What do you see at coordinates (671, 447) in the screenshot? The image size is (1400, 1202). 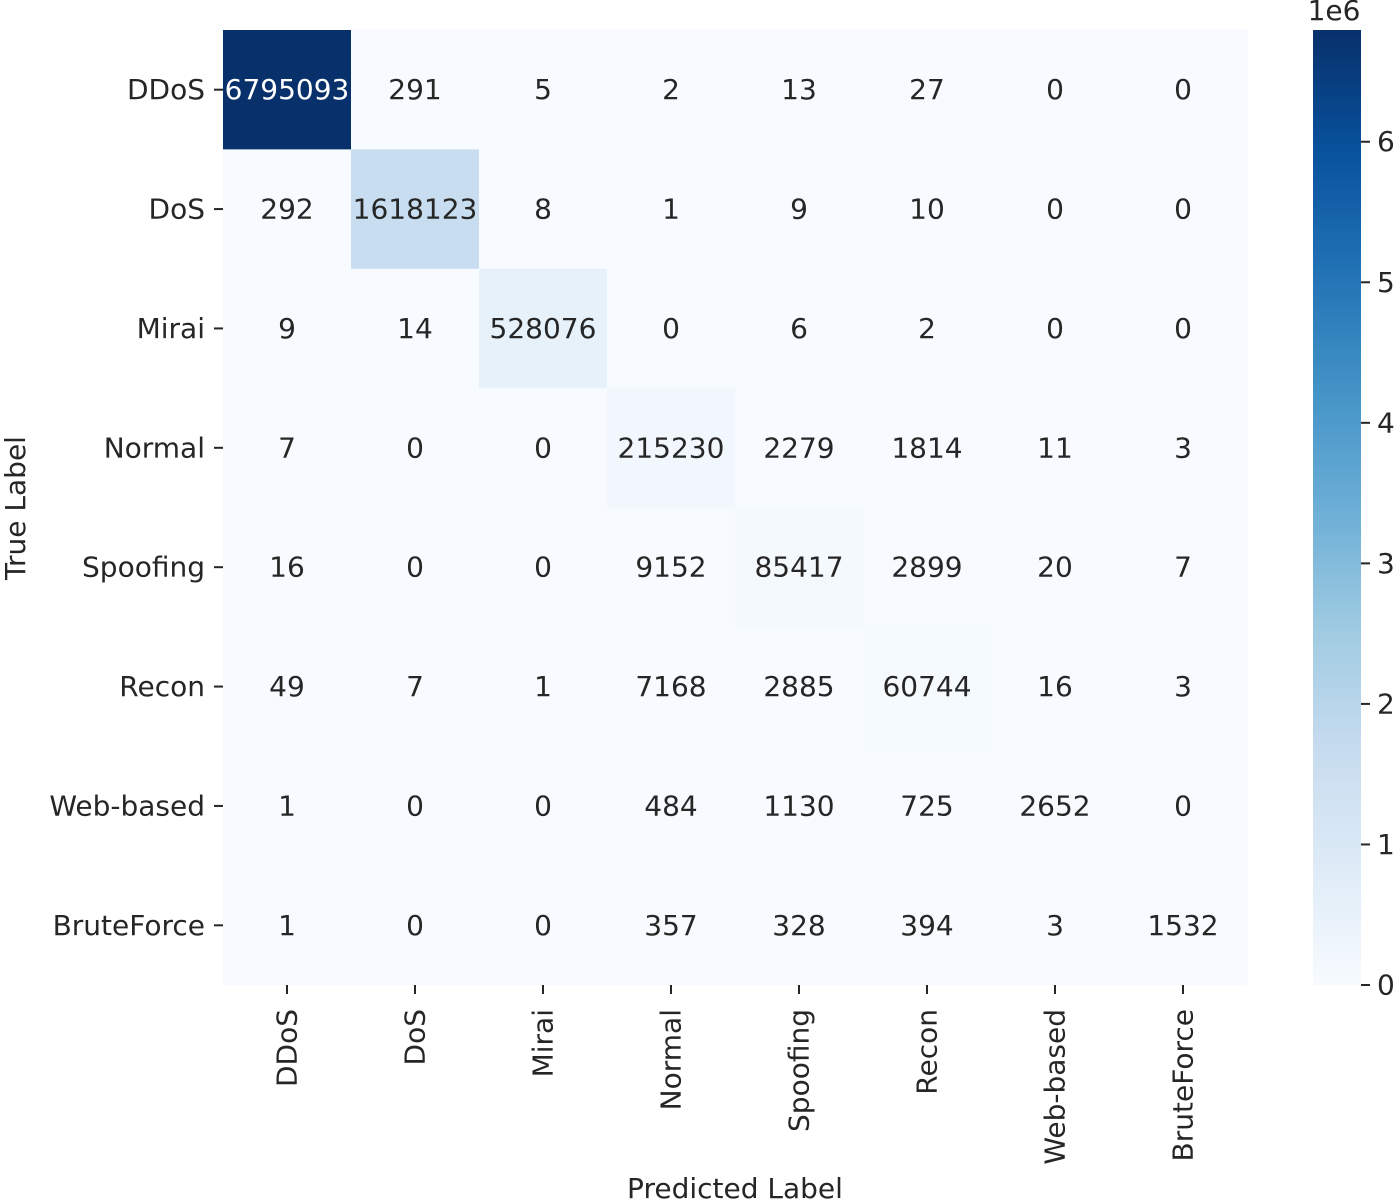 I see `heatmap-cell-value: 215230` at bounding box center [671, 447].